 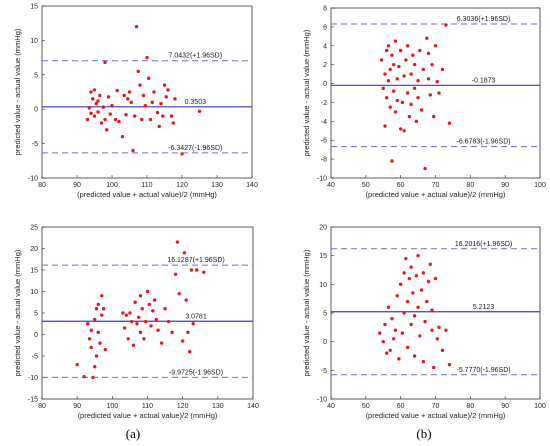 I want to click on upper-limit-label: 16.2016(+1.96SD), so click(x=483, y=244).